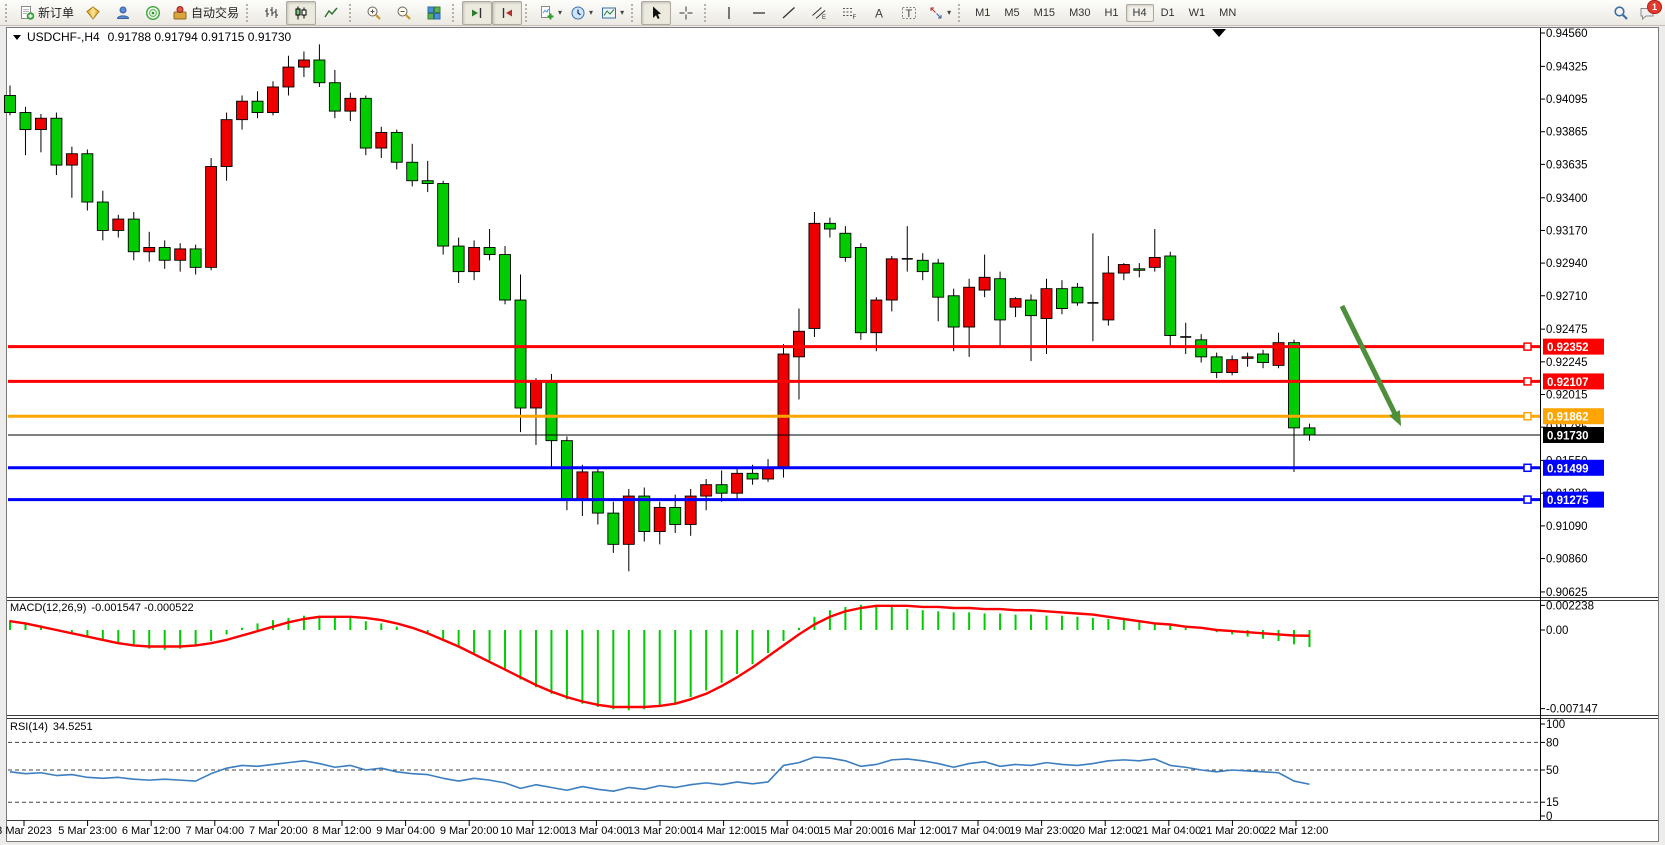 The image size is (1665, 845). I want to click on signal-broadcast-icon, so click(153, 12).